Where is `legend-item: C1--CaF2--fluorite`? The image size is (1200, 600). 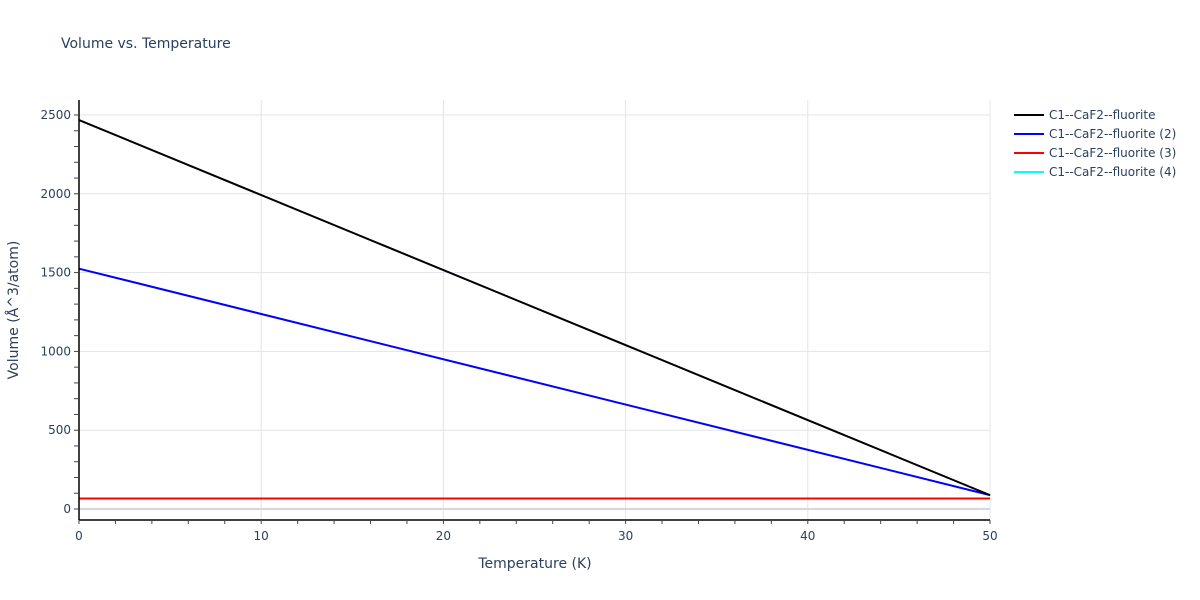
legend-item: C1--CaF2--fluorite is located at coordinates (1095, 114).